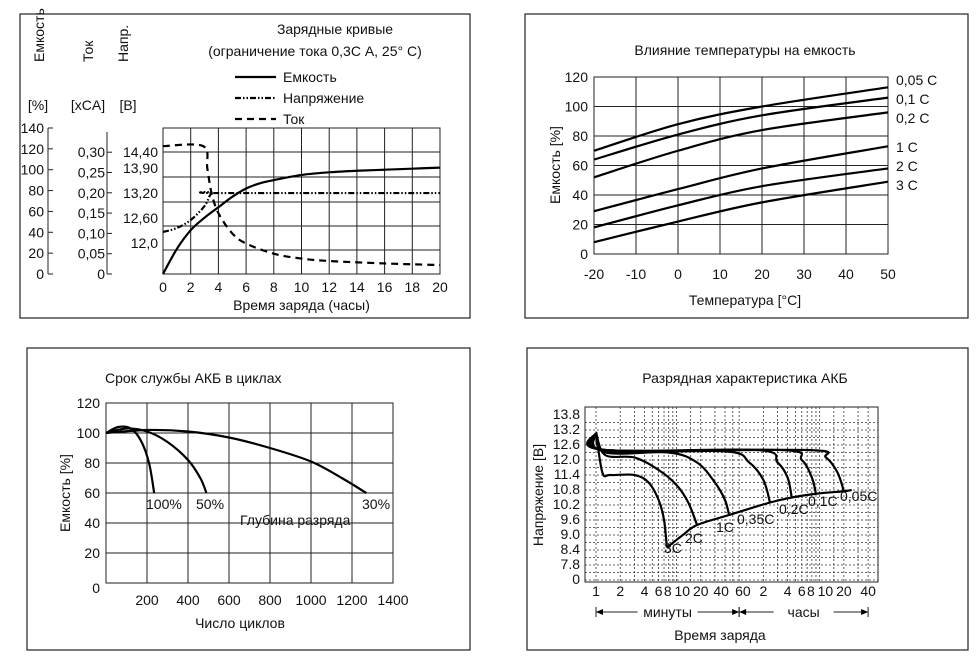  I want to click on legend-label: Ток, so click(294, 119).